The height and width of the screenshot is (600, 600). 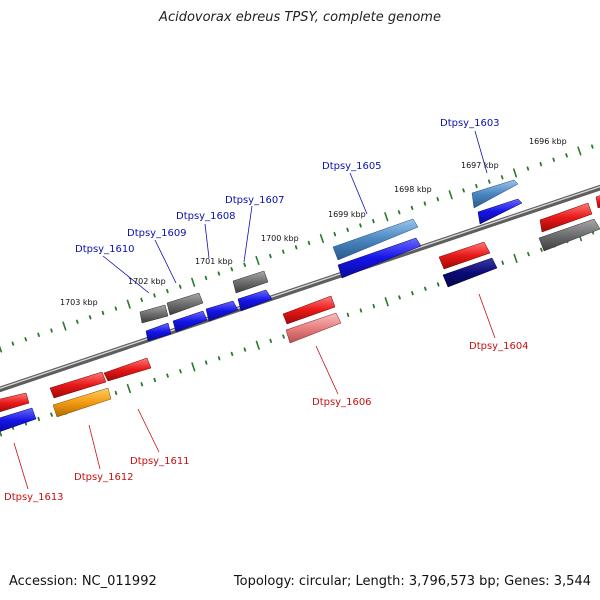 I want to click on gene-label-dtpsy-1607: Dtpsy_1607, so click(x=255, y=200).